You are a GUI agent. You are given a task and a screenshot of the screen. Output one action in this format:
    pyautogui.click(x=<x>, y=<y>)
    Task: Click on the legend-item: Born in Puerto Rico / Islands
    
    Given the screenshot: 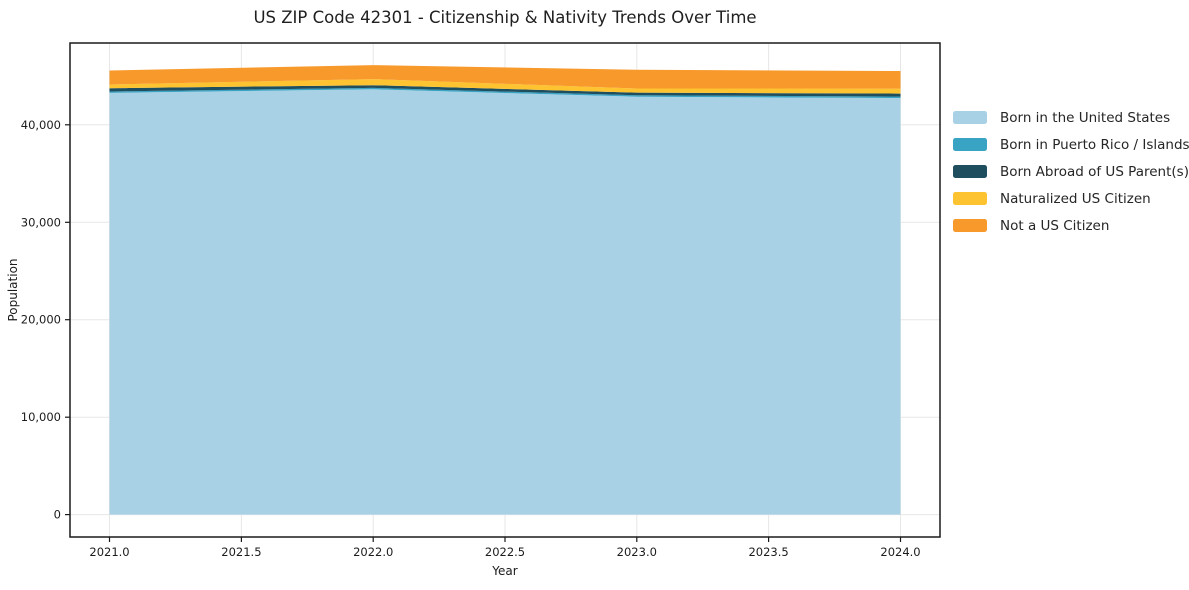 What is the action you would take?
    pyautogui.click(x=1071, y=144)
    